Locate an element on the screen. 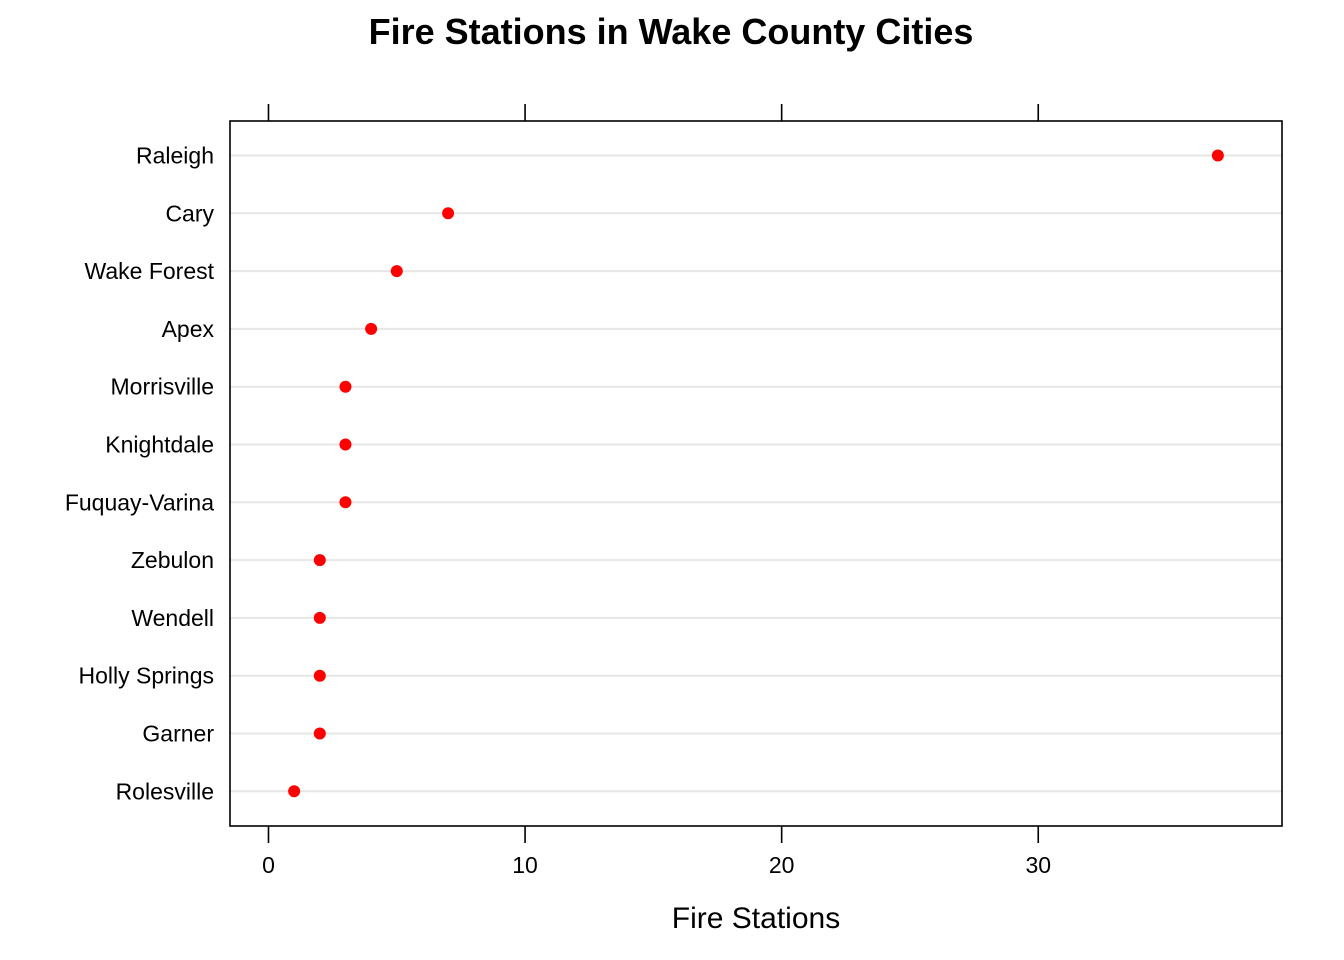  x-axis-label: Fire Stations is located at coordinates (756, 918).